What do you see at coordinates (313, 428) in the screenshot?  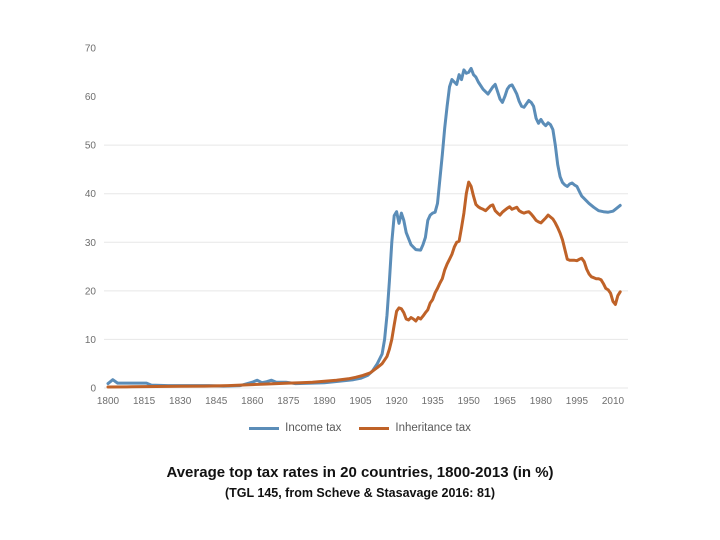 I see `legend-label-income-tax: Income tax` at bounding box center [313, 428].